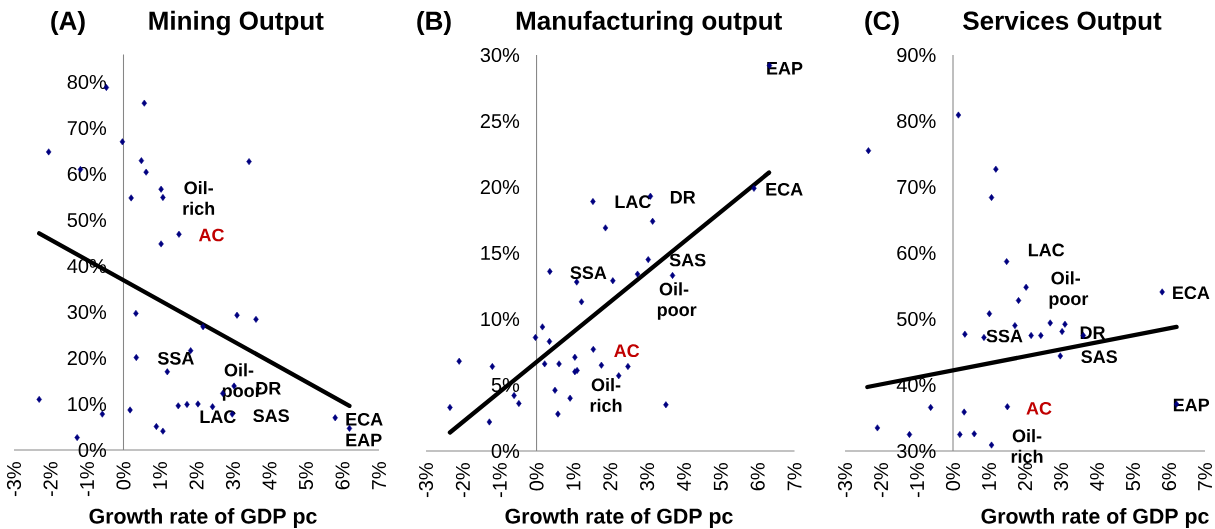 The image size is (1215, 529). I want to click on annotation: Oil-rich, so click(1027, 446).